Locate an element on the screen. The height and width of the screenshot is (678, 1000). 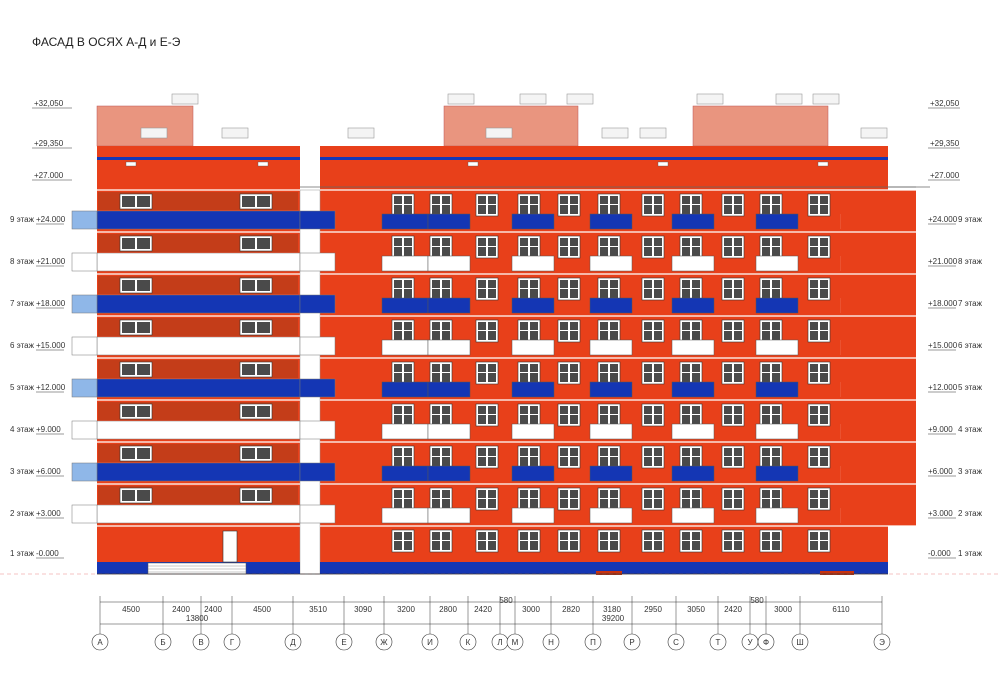
roof-structure is located at coordinates (760, 126).